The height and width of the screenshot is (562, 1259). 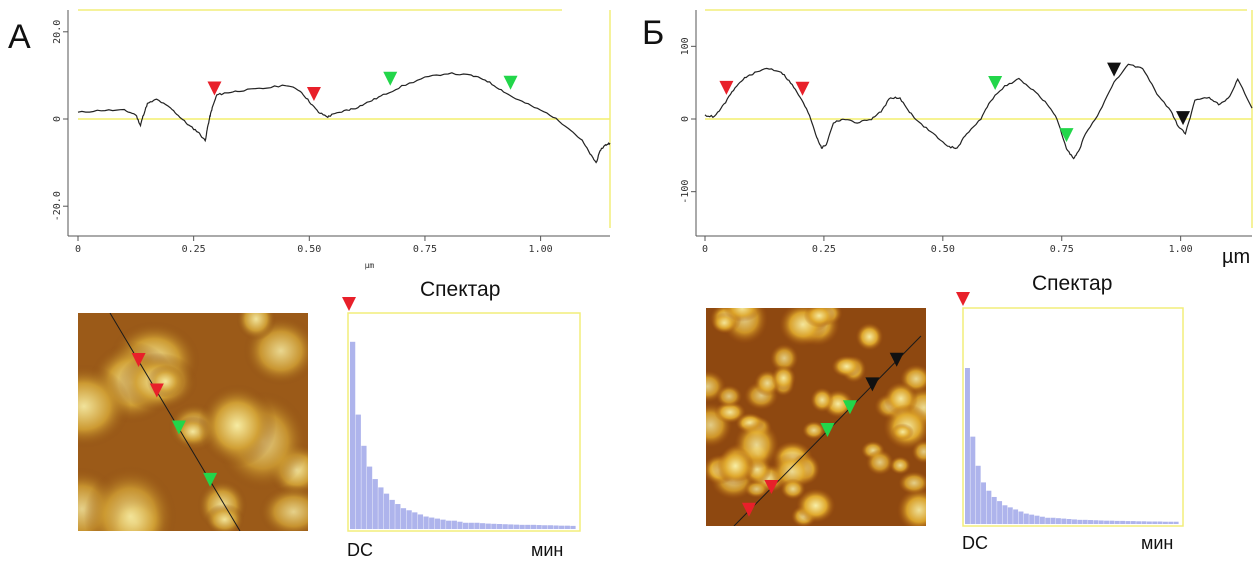 I want to click on afm-image-b, so click(x=816, y=417).